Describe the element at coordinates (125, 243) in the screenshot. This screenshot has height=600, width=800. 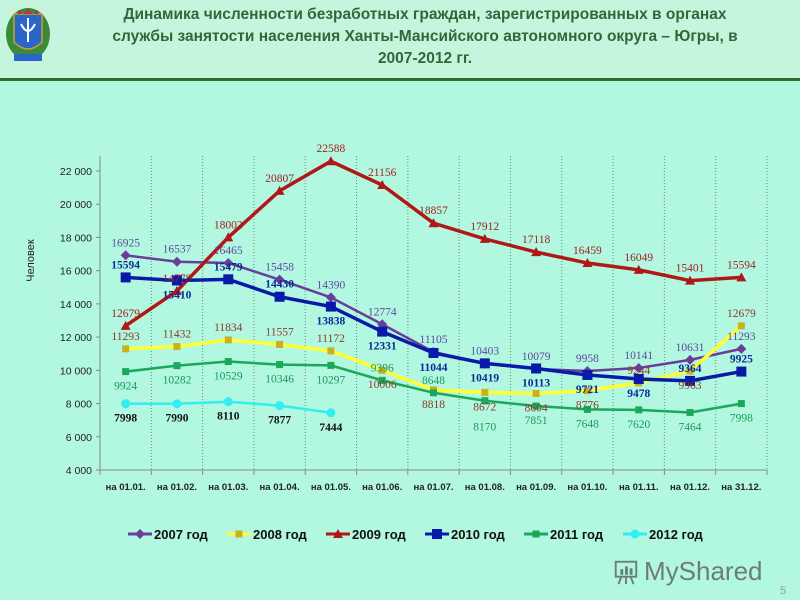
I see `data-label: 16925` at that location.